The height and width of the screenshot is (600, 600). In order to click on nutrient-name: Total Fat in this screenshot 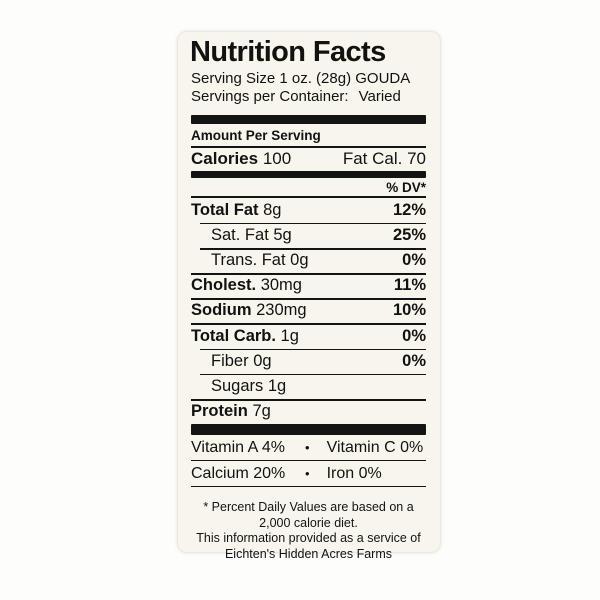, I will do `click(225, 209)`.